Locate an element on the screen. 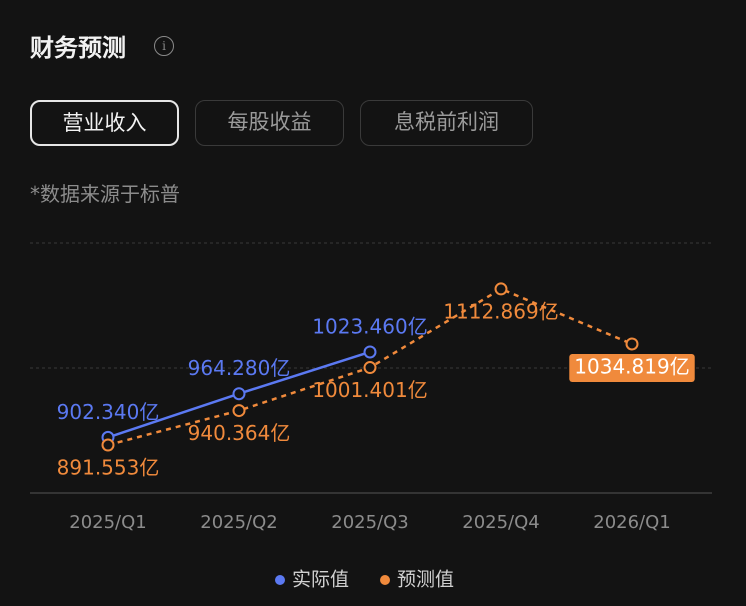  data-label: 891.553亿 is located at coordinates (108, 468).